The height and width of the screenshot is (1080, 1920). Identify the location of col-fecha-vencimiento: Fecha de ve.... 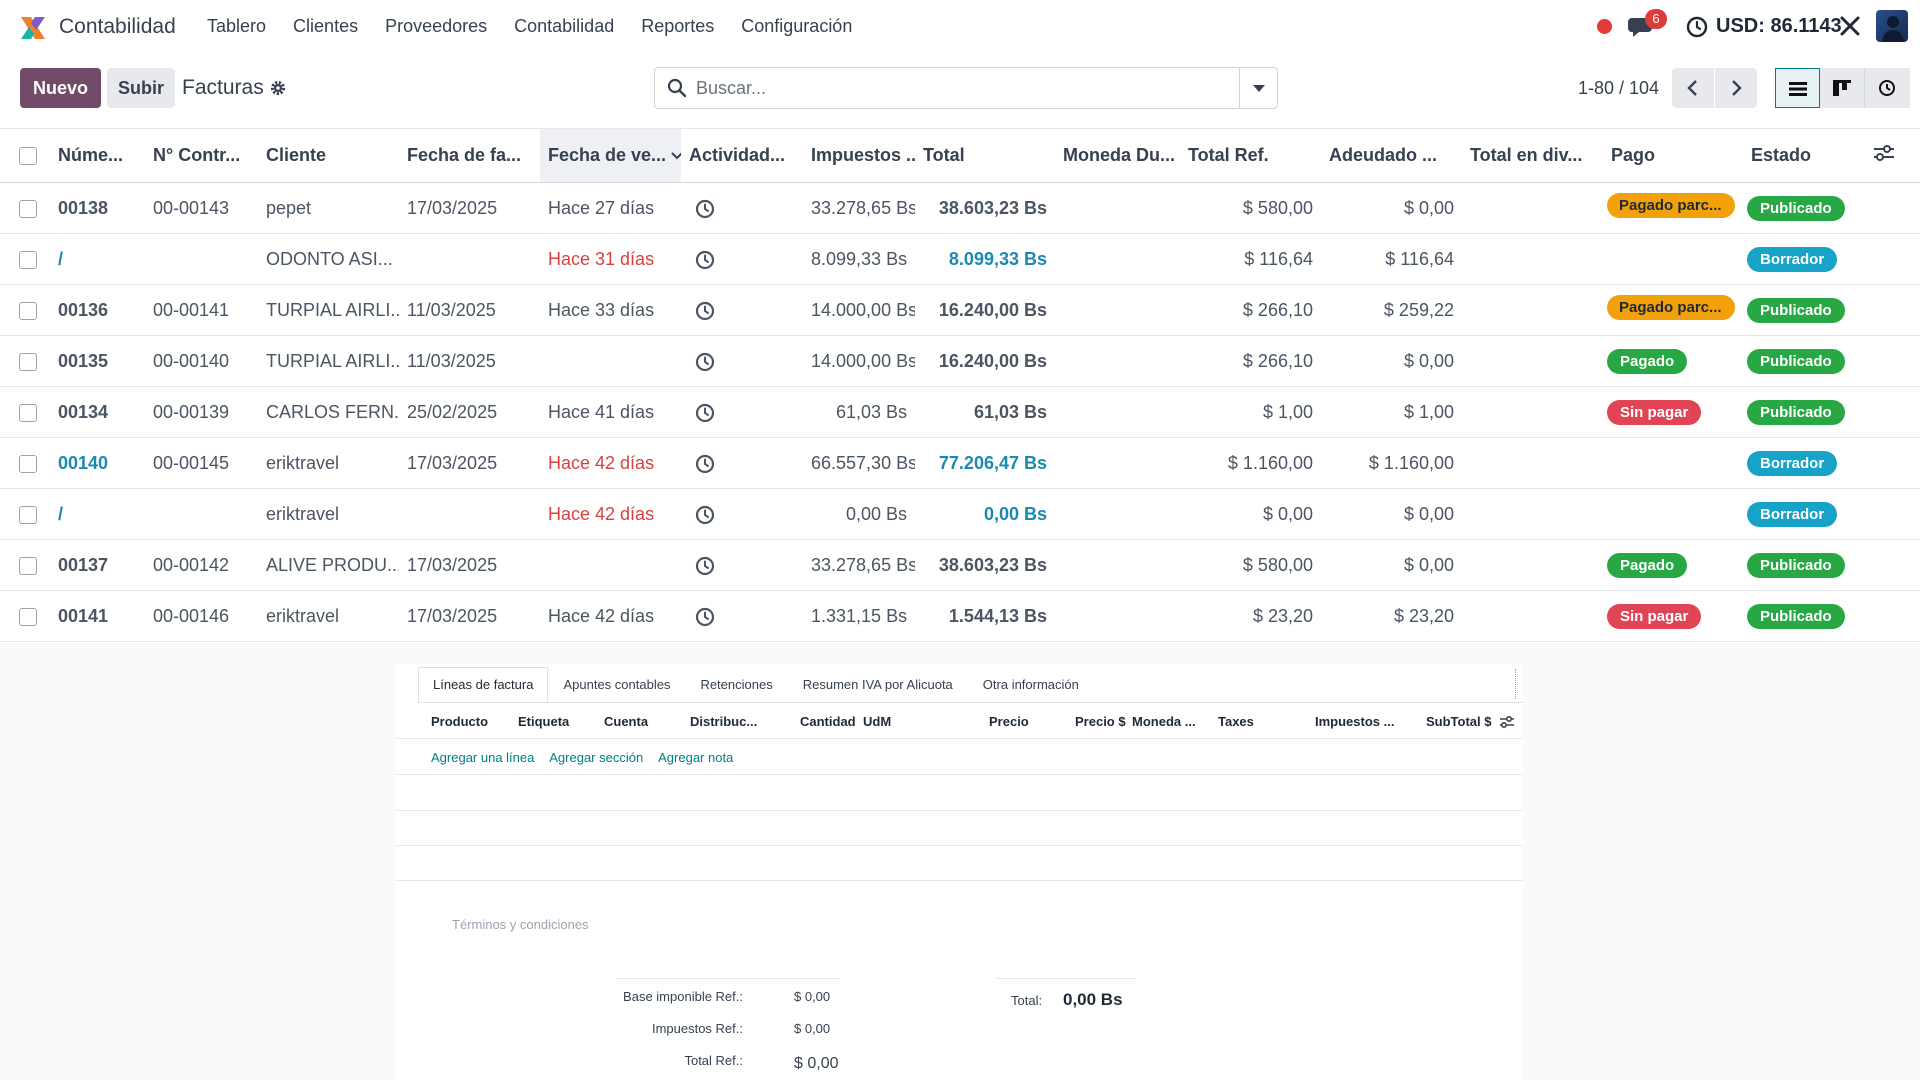
(610, 155).